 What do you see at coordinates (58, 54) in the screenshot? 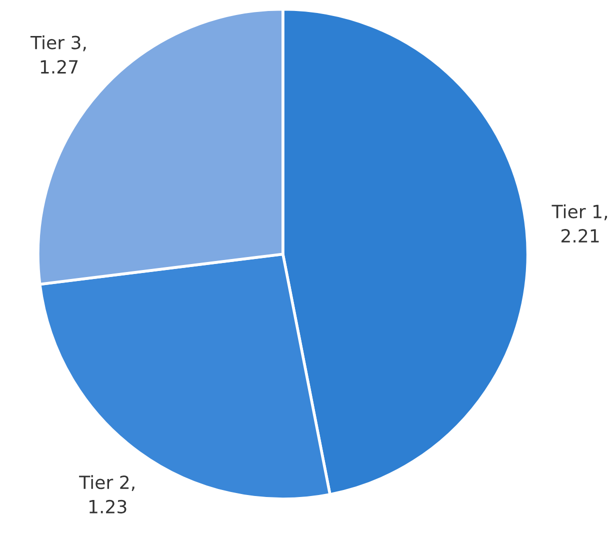
I see `slice-label: Tier 3, 1.27` at bounding box center [58, 54].